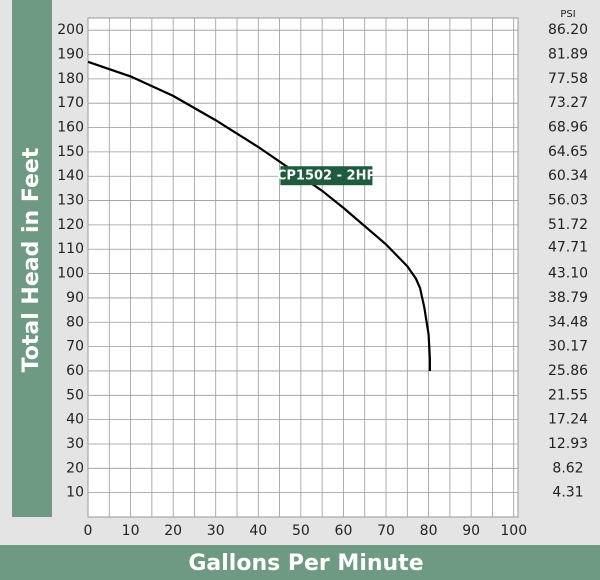  Describe the element at coordinates (568, 176) in the screenshot. I see `y2-tick-label: 60.34` at that location.